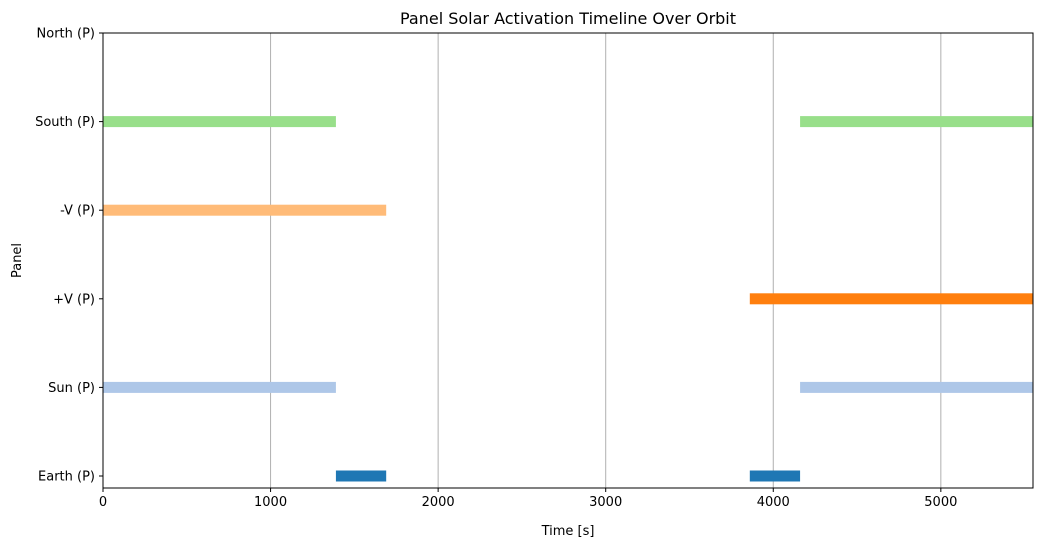  I want to click on y-tick-label: Earth (P), so click(66, 477).